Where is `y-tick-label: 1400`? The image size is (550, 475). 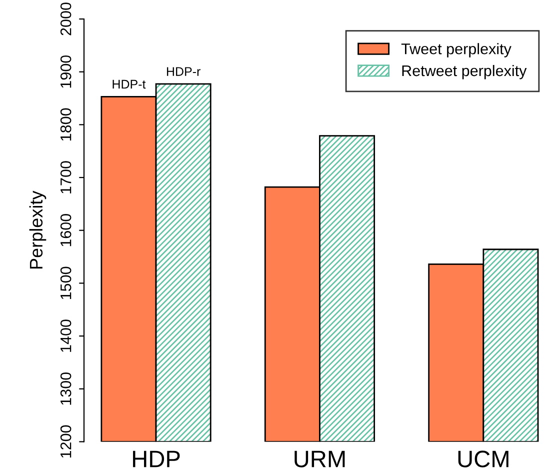 y-tick-label: 1400 is located at coordinates (66, 336).